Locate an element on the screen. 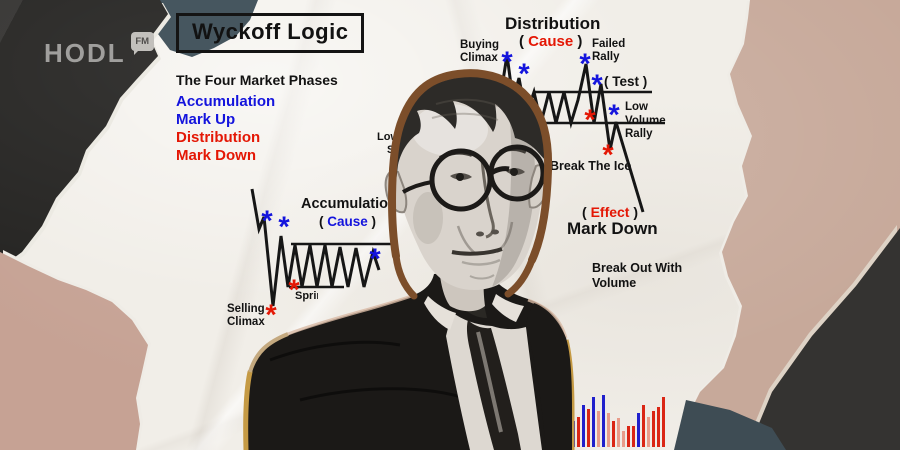 The height and width of the screenshot is (450, 900). shirt-and-tie is located at coordinates (498, 372).